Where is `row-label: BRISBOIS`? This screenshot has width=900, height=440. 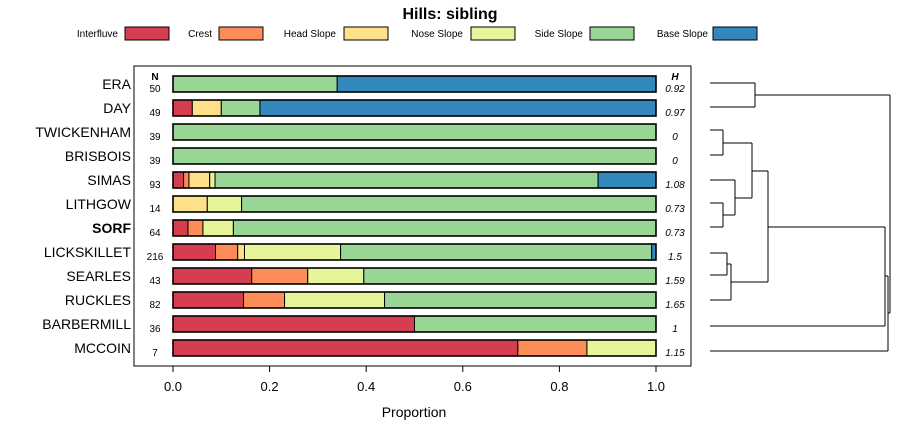
row-label: BRISBOIS is located at coordinates (98, 156).